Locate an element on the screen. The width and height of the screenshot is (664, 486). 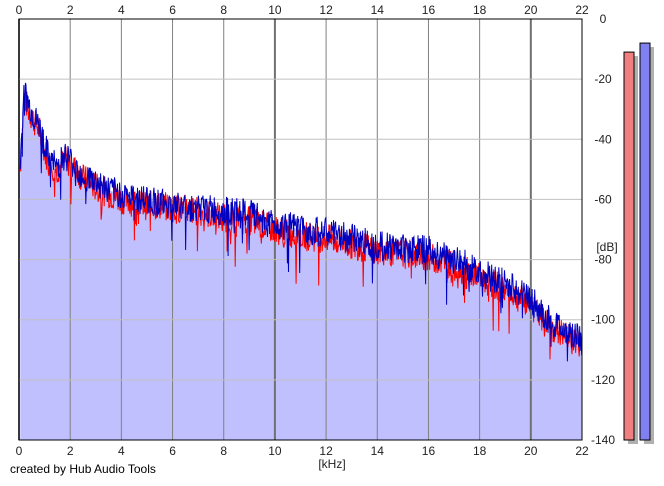
x-tick-label-top: 14 is located at coordinates (378, 10).